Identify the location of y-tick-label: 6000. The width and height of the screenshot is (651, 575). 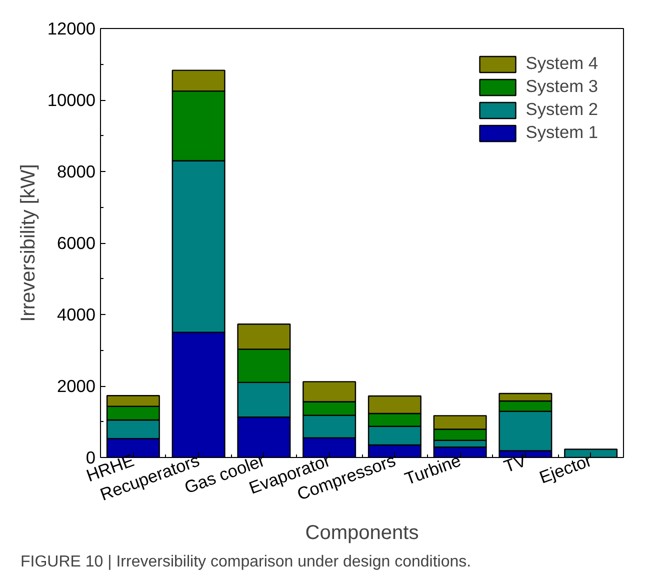
(76, 243).